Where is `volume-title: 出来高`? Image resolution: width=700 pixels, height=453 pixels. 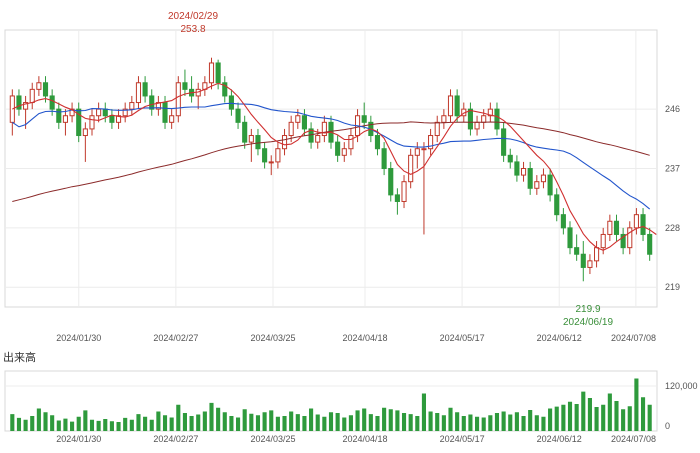 volume-title: 出来高 is located at coordinates (19, 357).